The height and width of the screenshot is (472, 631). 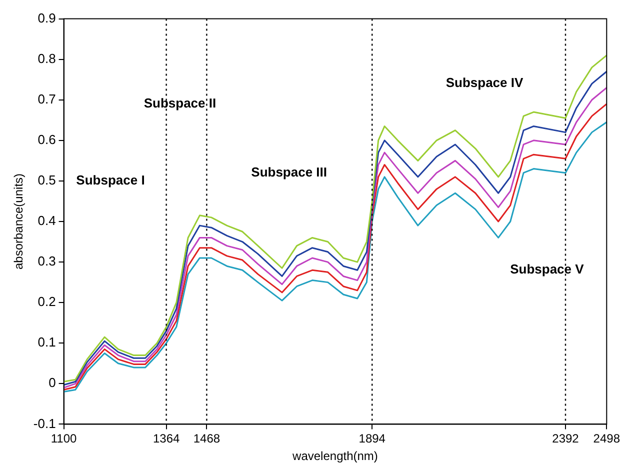 I want to click on y-tick-label: 0.2, so click(x=47, y=302).